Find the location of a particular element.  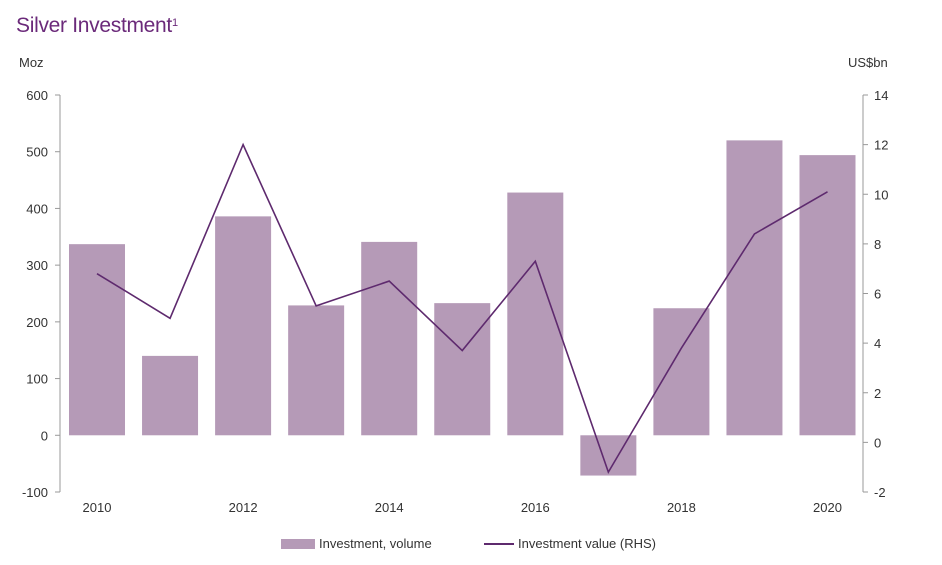

left-tick-label: 100 is located at coordinates (37, 379).